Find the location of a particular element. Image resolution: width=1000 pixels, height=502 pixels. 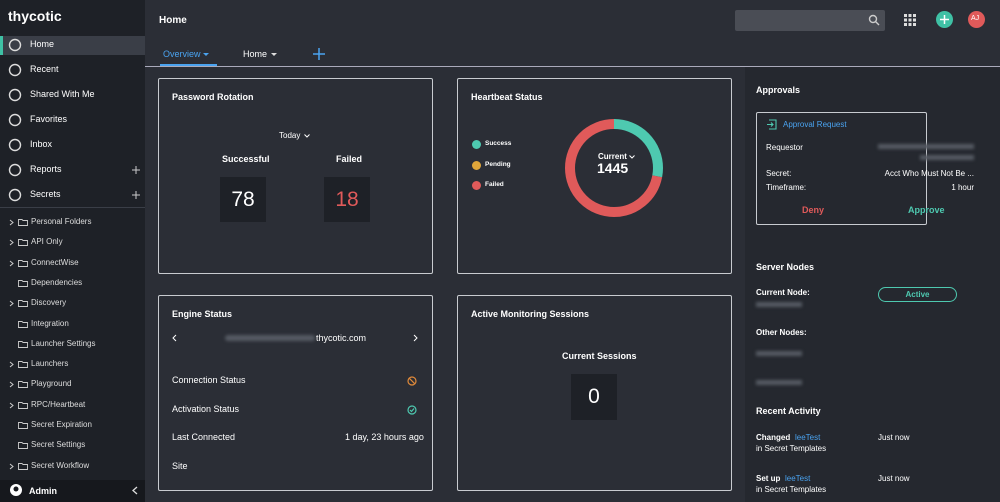

next-arrow is located at coordinates (415, 338).